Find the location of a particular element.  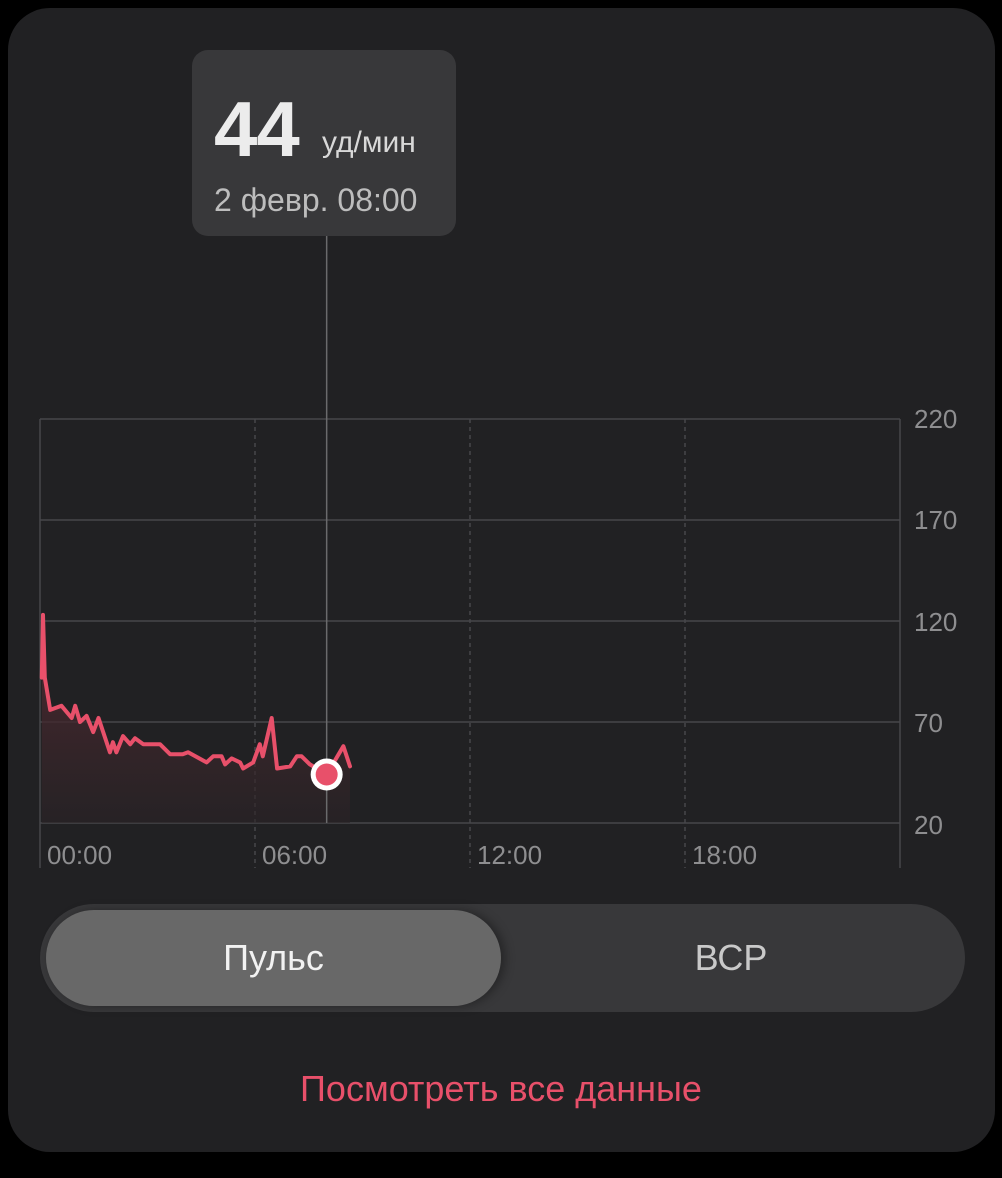

tooltip-date: 2 февр. 08:00 is located at coordinates (316, 200).